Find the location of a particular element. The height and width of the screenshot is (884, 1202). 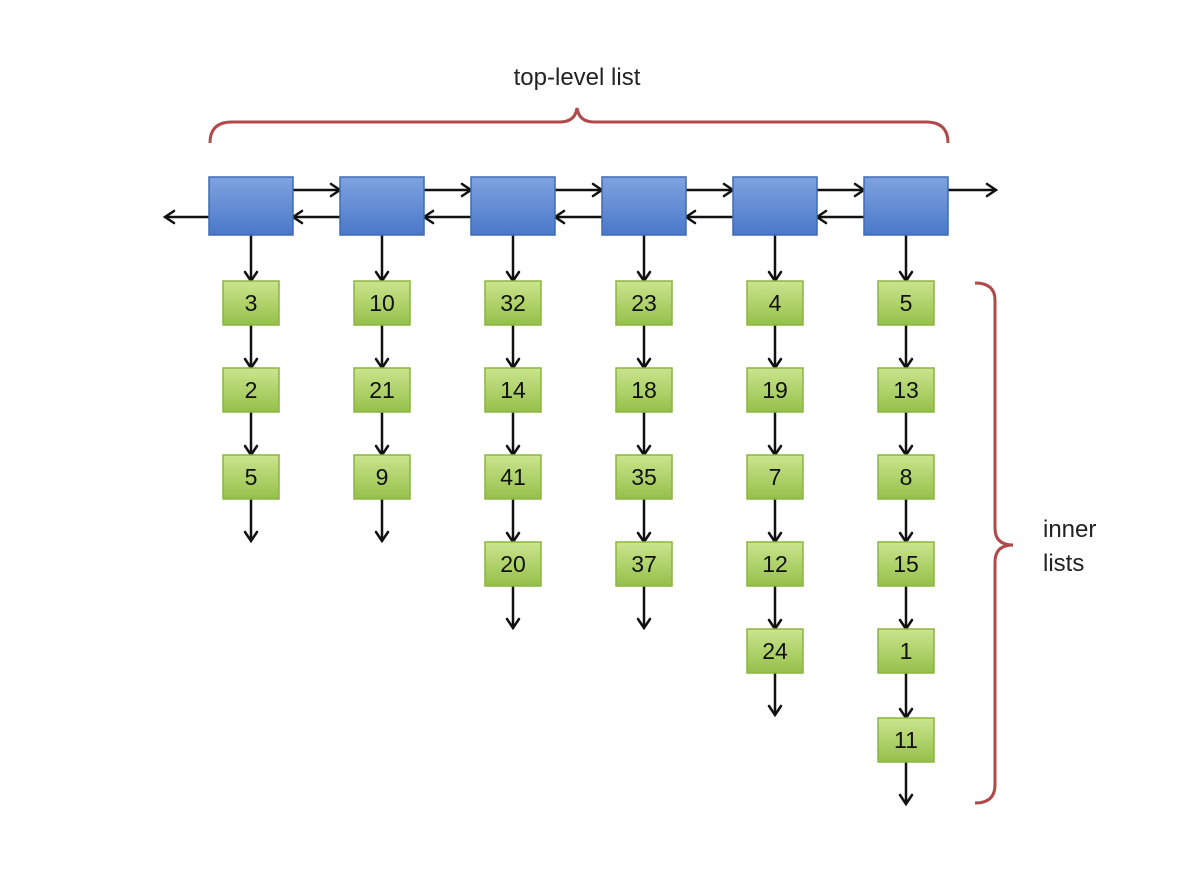

inner-node-value: 8 is located at coordinates (906, 477).